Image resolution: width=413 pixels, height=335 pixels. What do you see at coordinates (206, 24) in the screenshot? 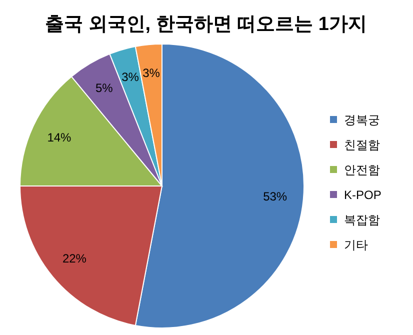
I see `chart-title: 출국 외국인, 한국하면 떠오르는 1가지` at bounding box center [206, 24].